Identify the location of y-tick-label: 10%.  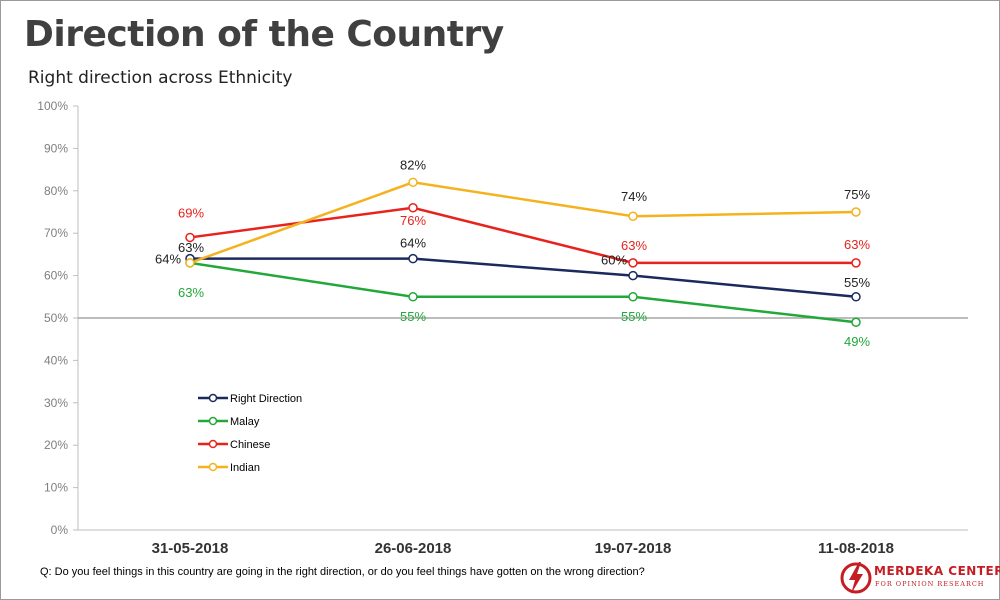
(56, 488).